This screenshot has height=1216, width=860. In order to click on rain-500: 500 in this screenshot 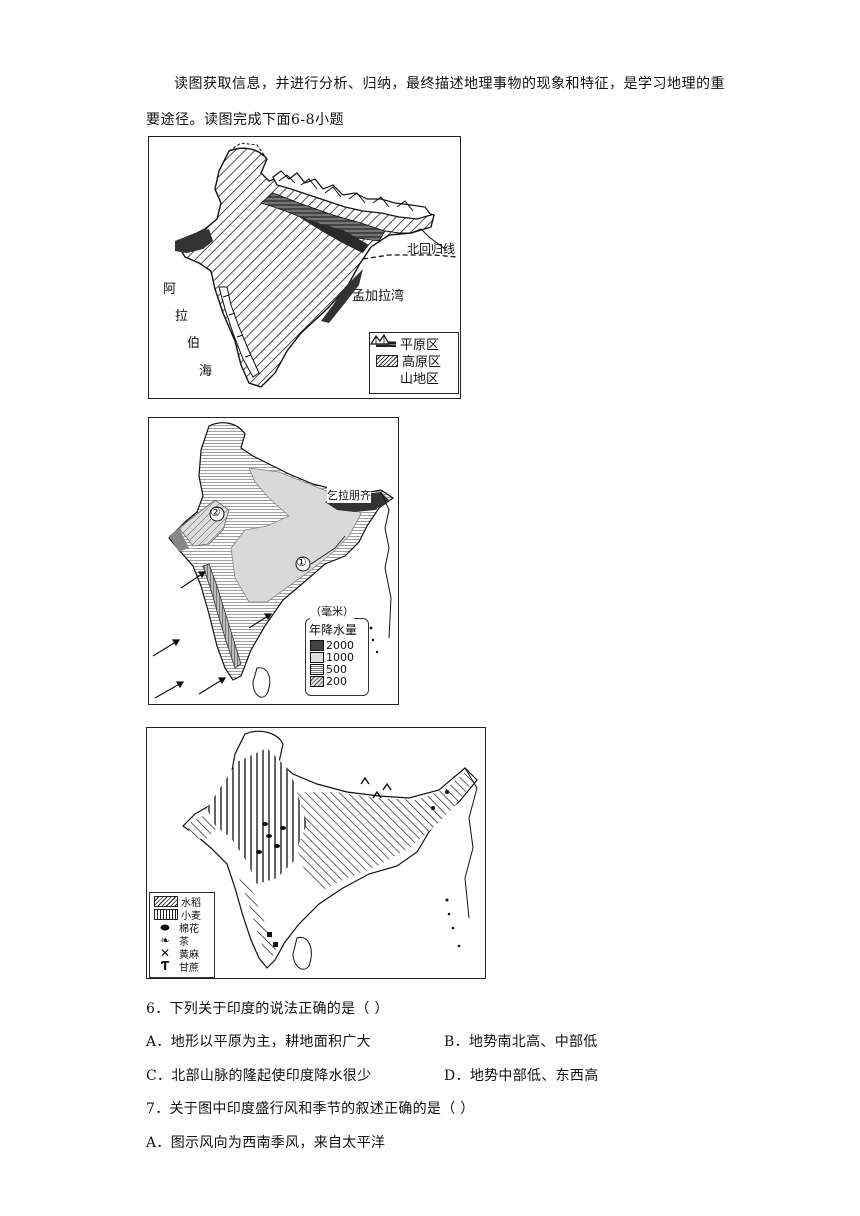, I will do `click(332, 669)`.